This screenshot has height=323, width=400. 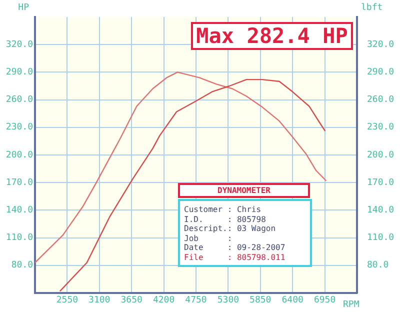 What do you see at coordinates (380, 73) in the screenshot?
I see `y2-tick-label: 290.0` at bounding box center [380, 73].